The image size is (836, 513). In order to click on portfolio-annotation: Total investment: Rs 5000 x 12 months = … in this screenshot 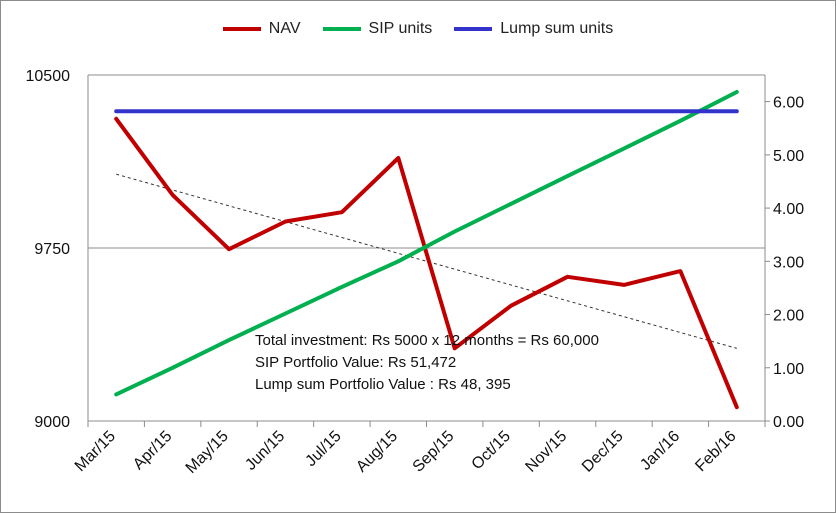, I will do `click(427, 363)`.